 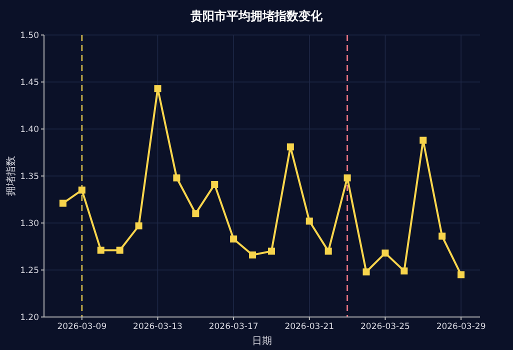 I want to click on x-tick-label: 2026-03-21, so click(x=309, y=327).